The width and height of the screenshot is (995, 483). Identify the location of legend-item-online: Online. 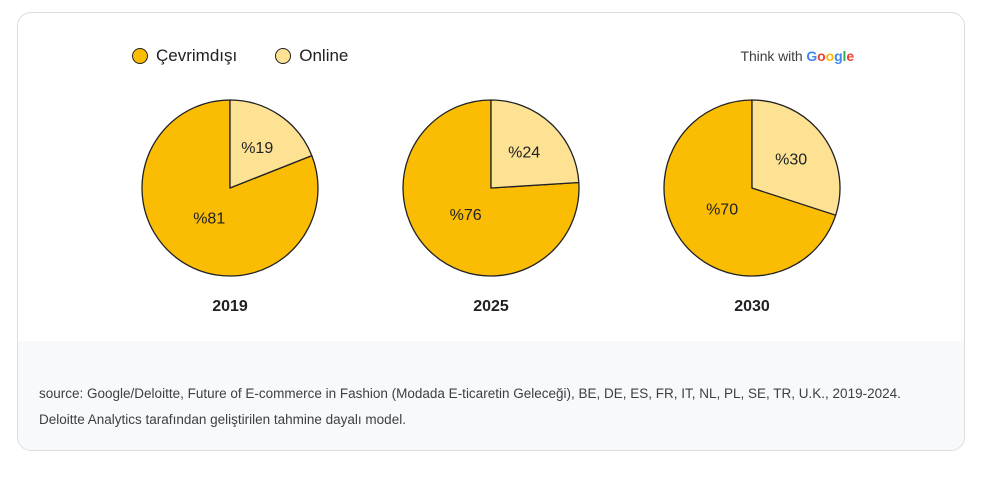
(311, 56).